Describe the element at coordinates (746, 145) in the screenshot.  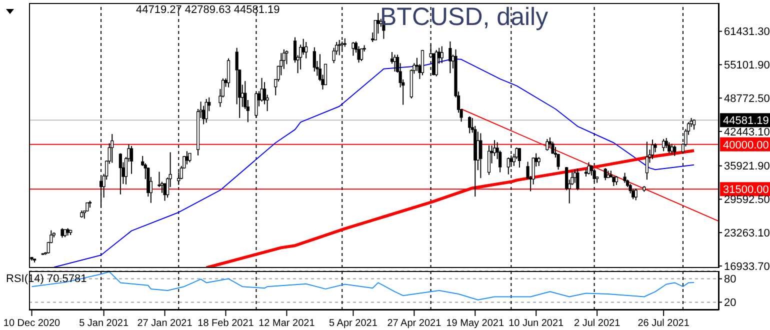
I see `ref-line-label: 40000.00` at that location.